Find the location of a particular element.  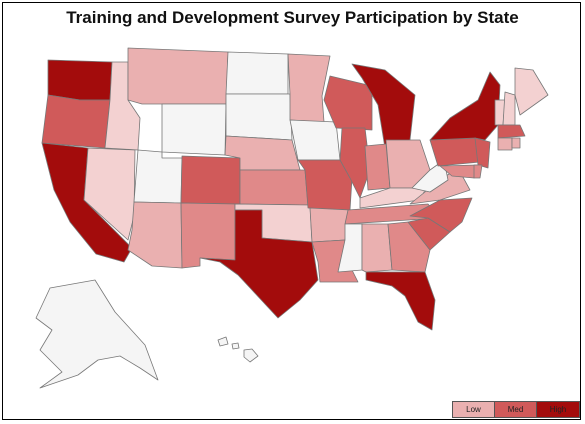

legend-item-low: Low is located at coordinates (474, 409).